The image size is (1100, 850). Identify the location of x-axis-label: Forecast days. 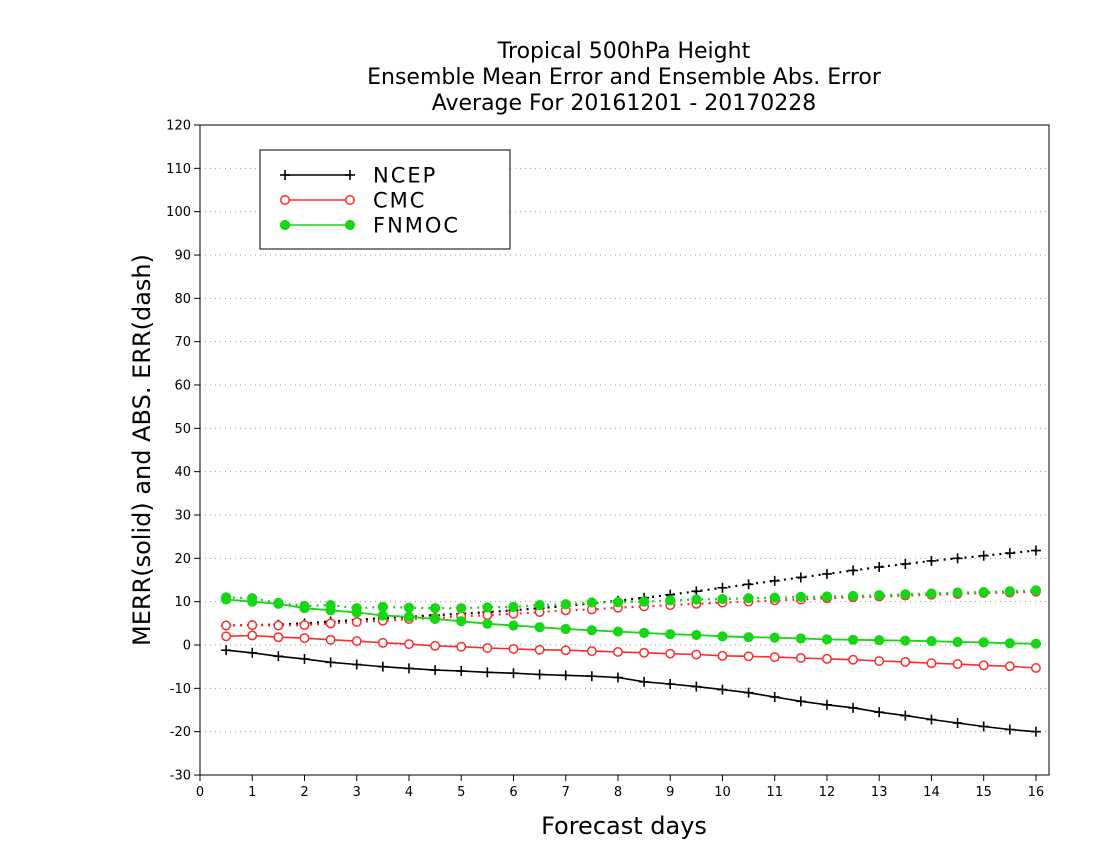
(624, 826).